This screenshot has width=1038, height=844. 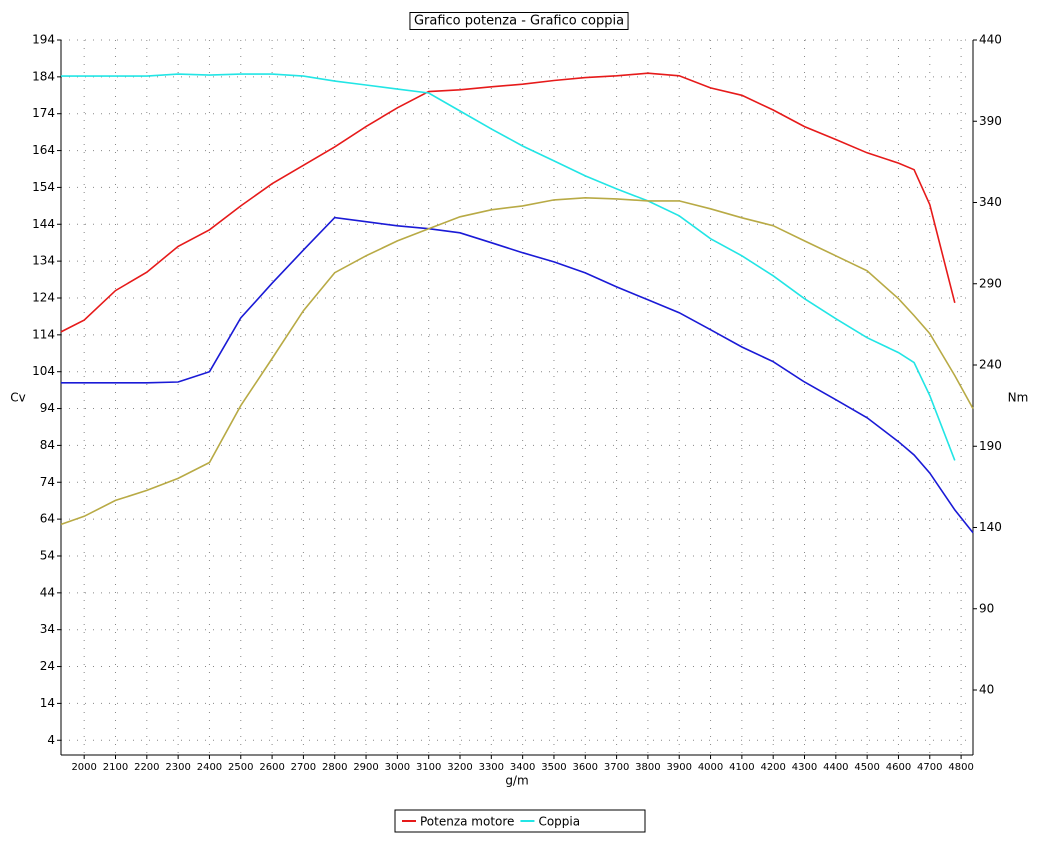 I want to click on y-tick-label: 104, so click(x=43, y=371).